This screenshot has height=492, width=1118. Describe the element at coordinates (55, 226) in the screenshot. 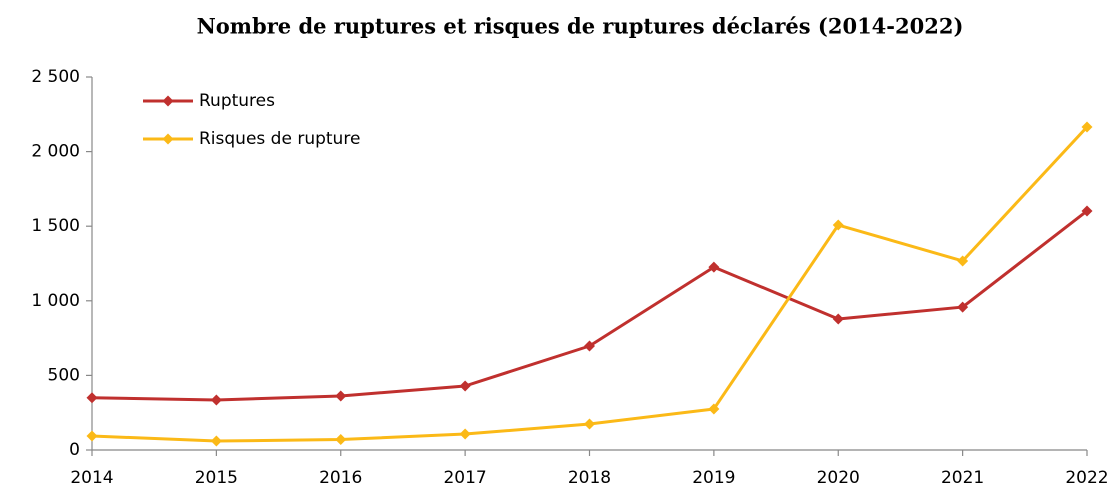

I see `y-tick-label: 1 500` at that location.